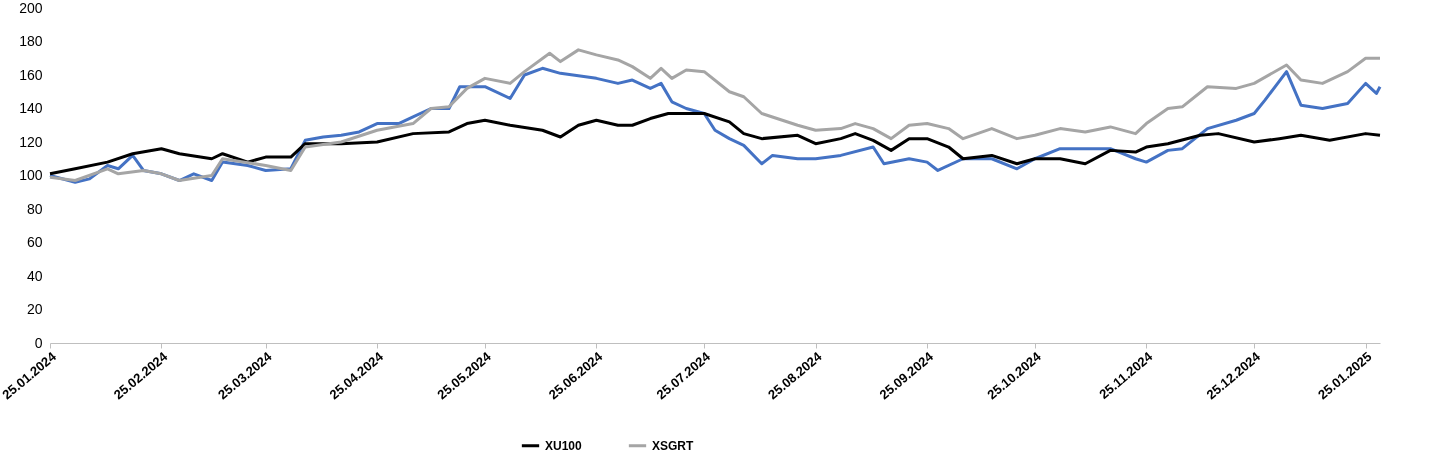 This screenshot has width=1436, height=460. I want to click on y-tick-label: 200, so click(31, 8).